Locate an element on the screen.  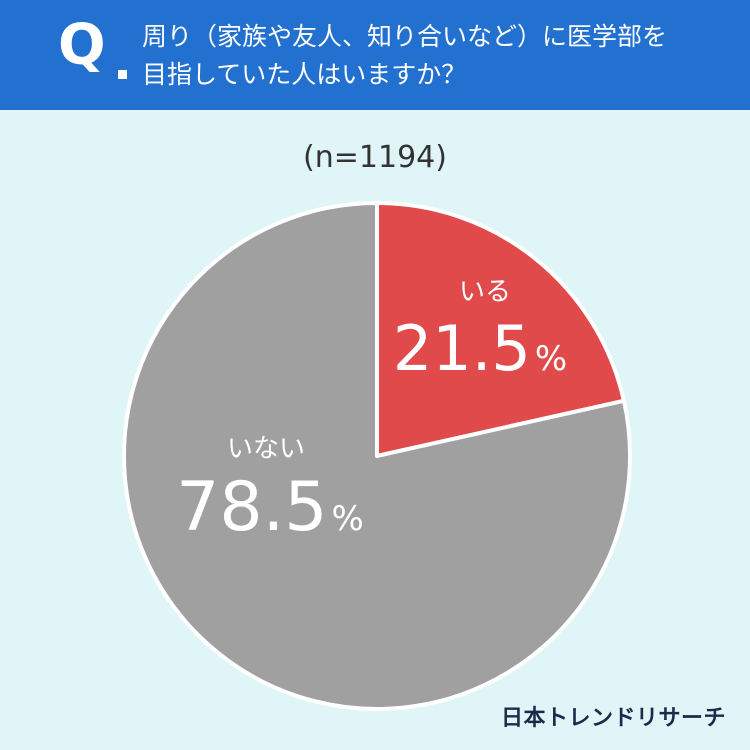
slice-label-yes: いる is located at coordinates (485, 292).